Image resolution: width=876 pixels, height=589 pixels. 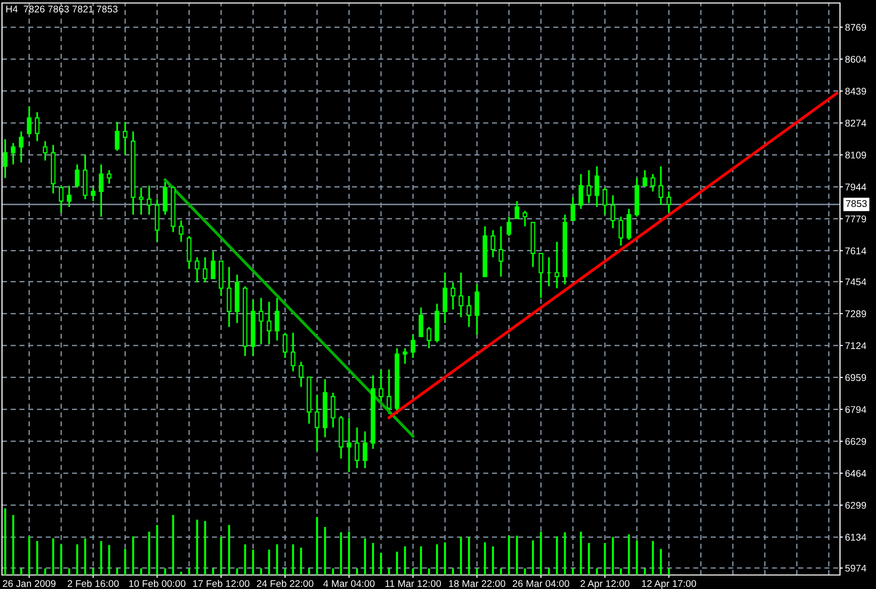 I want to click on y-tick-label: 7454, so click(x=855, y=282).